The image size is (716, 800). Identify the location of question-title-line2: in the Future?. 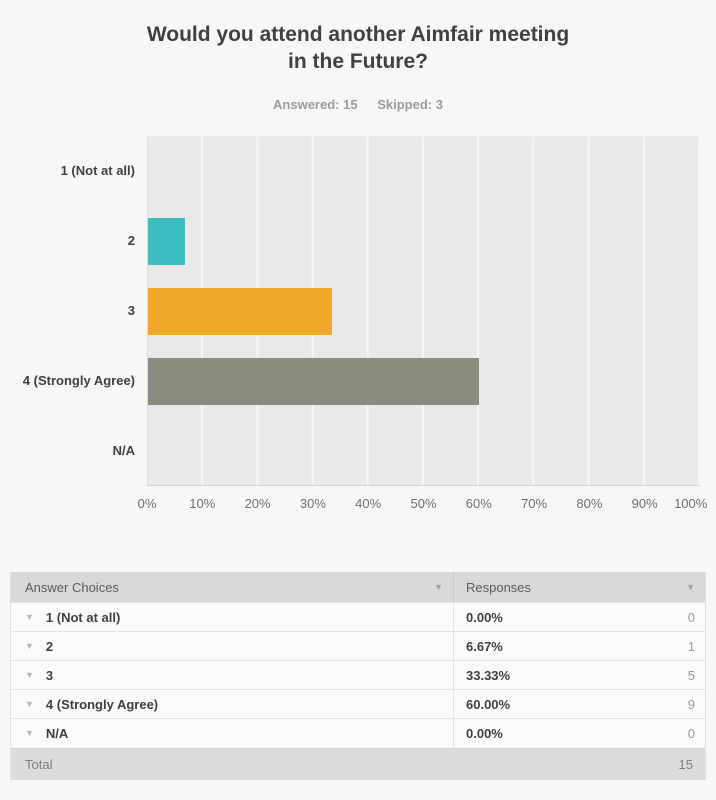
(358, 61).